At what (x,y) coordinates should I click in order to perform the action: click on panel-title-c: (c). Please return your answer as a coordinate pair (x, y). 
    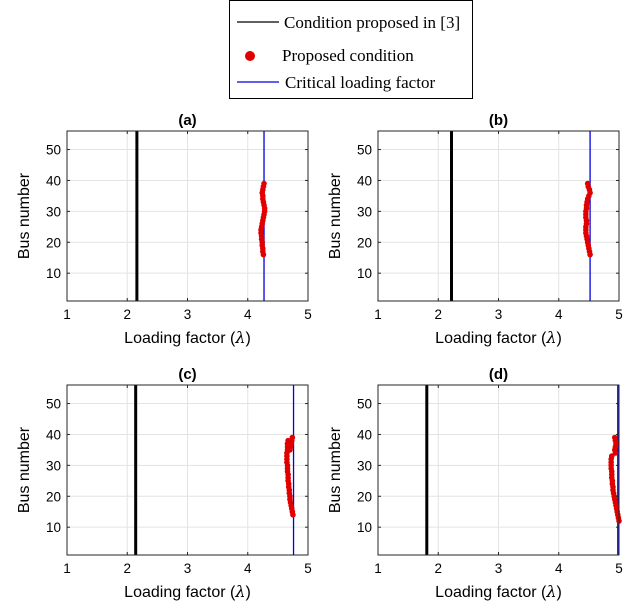
    Looking at the image, I should click on (187, 374).